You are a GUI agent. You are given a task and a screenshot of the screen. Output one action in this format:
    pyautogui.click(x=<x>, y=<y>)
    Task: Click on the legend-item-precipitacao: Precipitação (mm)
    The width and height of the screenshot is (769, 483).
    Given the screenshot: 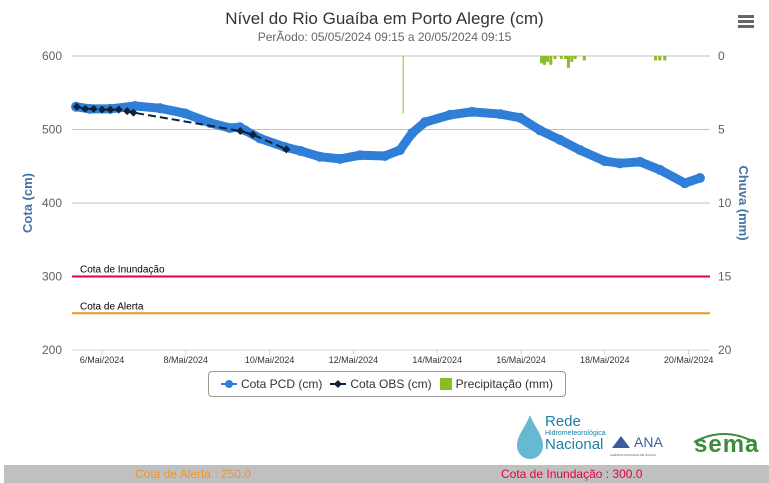 What is the action you would take?
    pyautogui.click(x=496, y=384)
    